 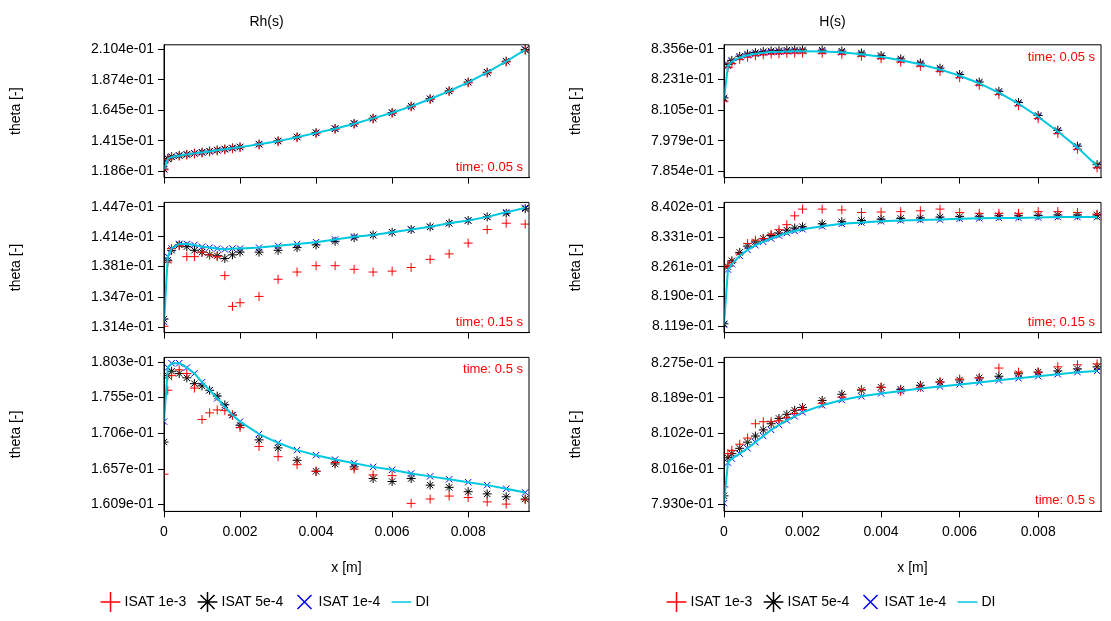 What do you see at coordinates (682, 265) in the screenshot?
I see `y-tick-label: 8.261e-01` at bounding box center [682, 265].